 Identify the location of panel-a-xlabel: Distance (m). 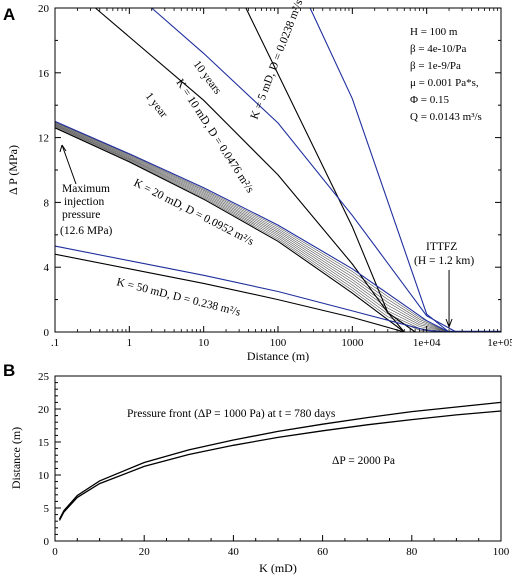
(278, 356).